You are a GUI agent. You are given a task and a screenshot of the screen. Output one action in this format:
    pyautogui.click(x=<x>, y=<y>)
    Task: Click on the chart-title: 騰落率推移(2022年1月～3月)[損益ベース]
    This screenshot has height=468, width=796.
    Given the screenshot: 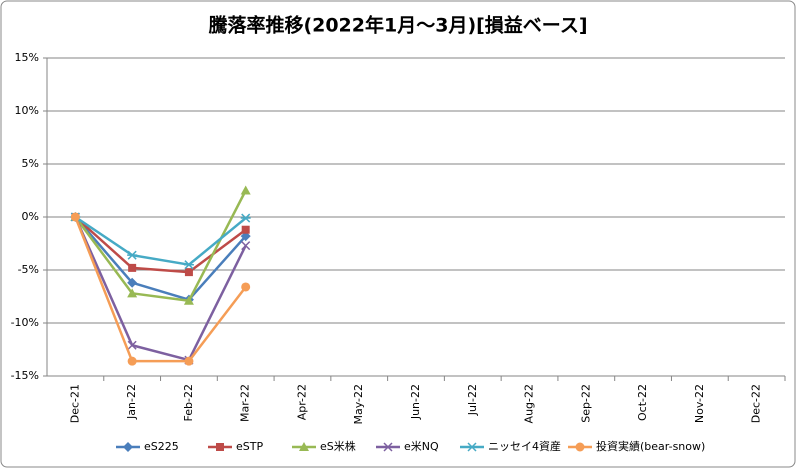 What is the action you would take?
    pyautogui.click(x=397, y=25)
    